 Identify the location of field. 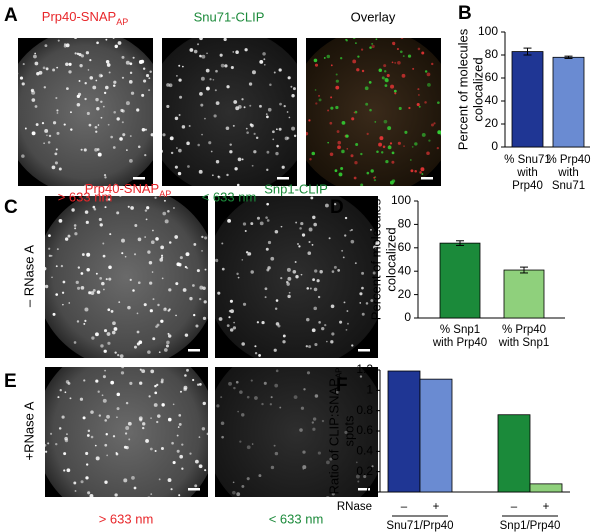
(85, 112).